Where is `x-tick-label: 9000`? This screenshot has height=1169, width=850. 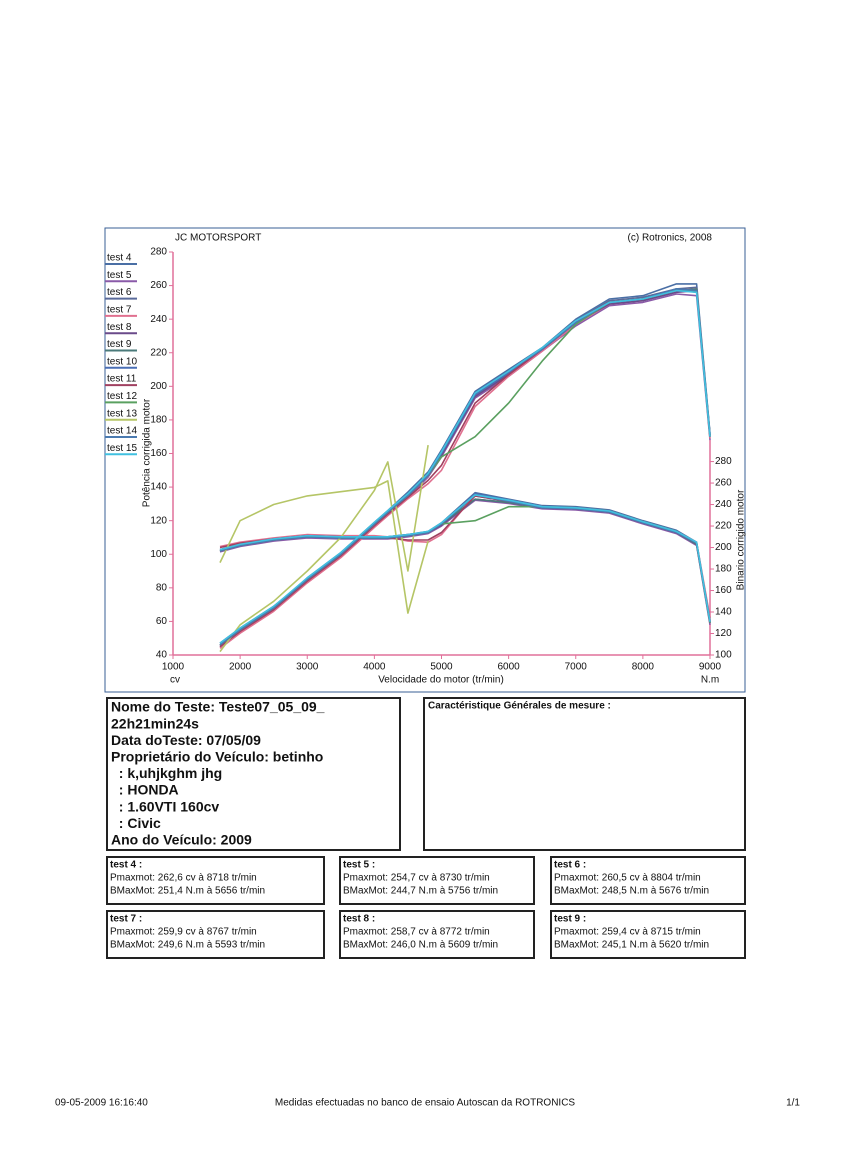 x-tick-label: 9000 is located at coordinates (710, 667).